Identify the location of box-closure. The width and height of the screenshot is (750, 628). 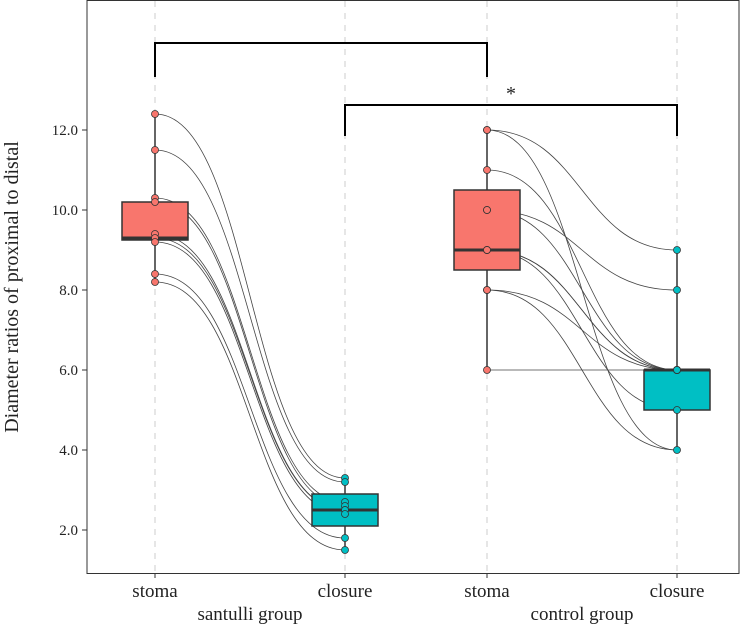
(677, 390).